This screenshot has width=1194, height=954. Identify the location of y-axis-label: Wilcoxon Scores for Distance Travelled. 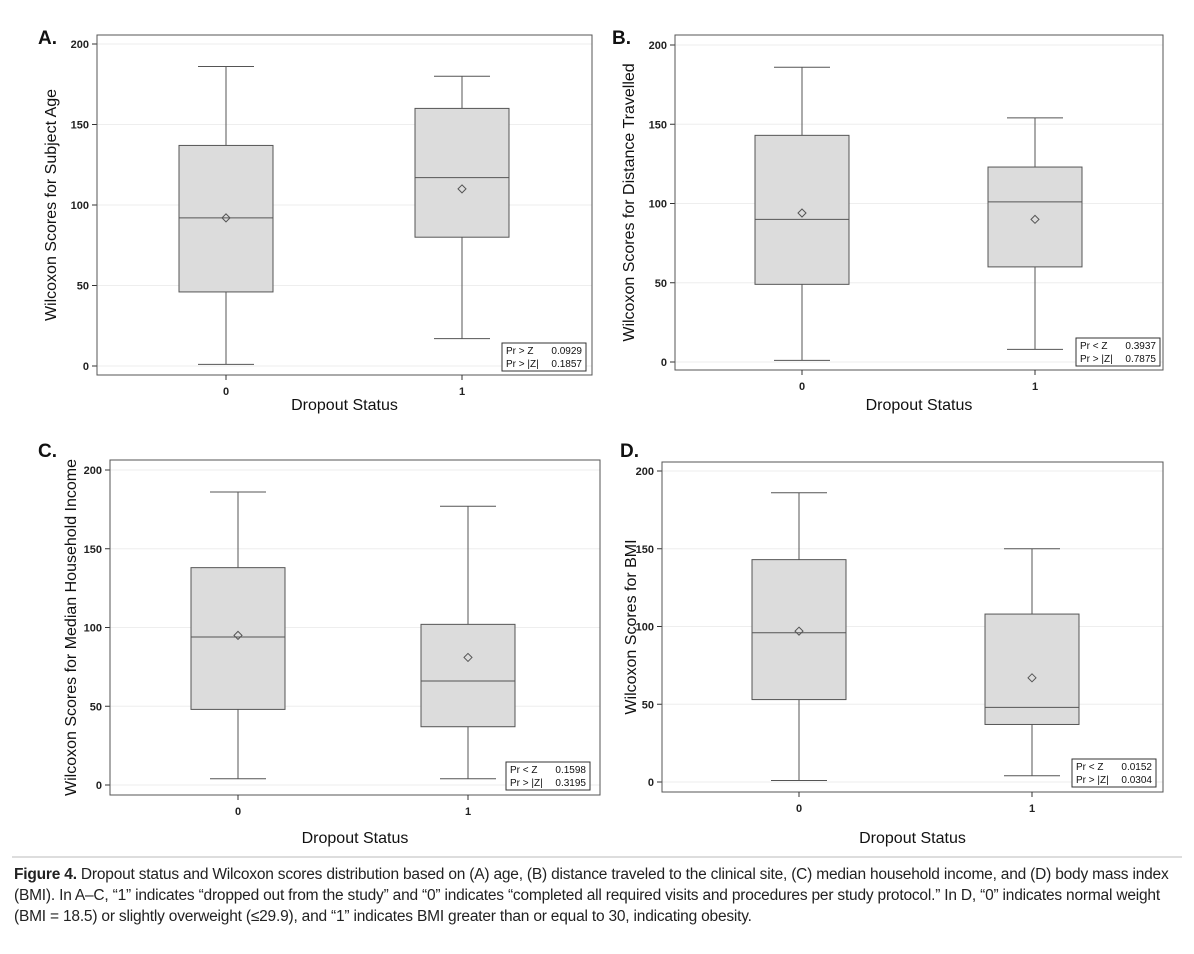
(629, 202).